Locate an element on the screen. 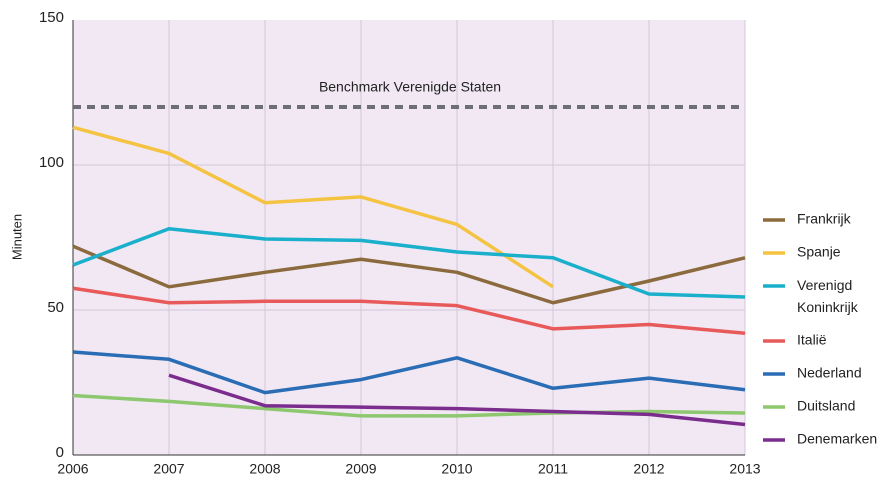 The height and width of the screenshot is (481, 891). legend-label: Italië is located at coordinates (812, 340).